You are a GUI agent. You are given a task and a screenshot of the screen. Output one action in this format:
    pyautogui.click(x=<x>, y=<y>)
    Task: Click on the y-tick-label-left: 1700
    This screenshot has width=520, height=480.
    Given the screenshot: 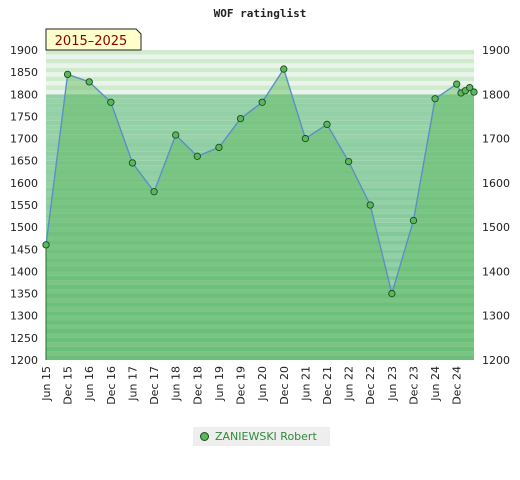 What is the action you would take?
    pyautogui.click(x=24, y=139)
    